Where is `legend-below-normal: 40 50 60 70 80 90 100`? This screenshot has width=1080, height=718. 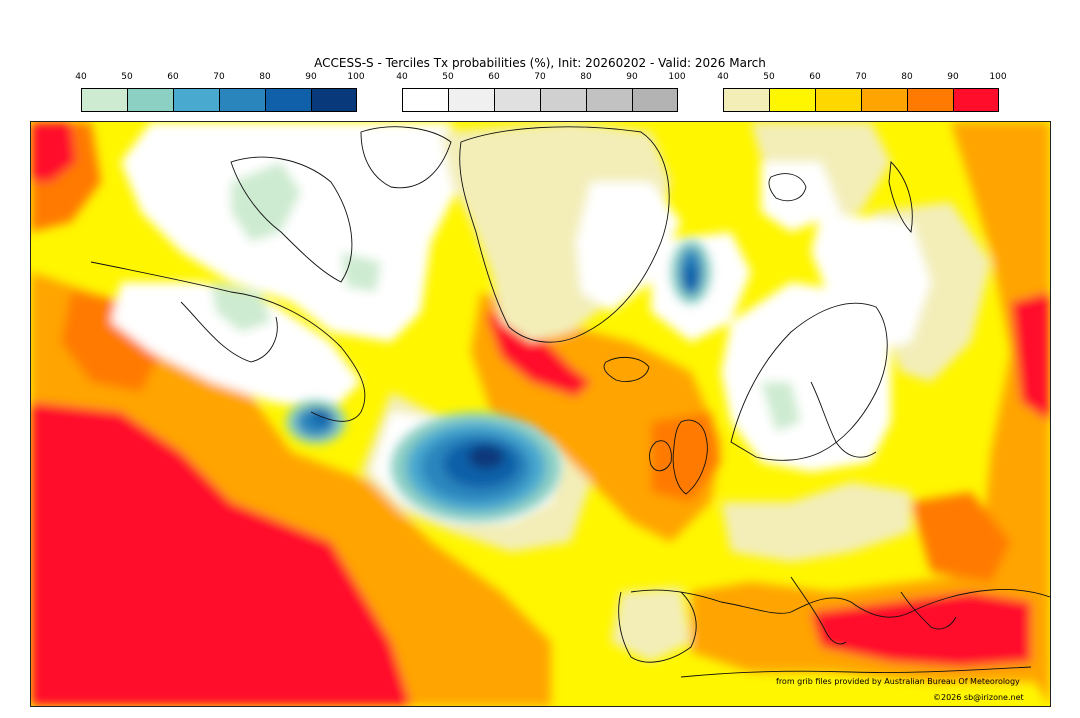
legend-below-normal: 40 50 60 70 80 90 100 is located at coordinates (220, 92).